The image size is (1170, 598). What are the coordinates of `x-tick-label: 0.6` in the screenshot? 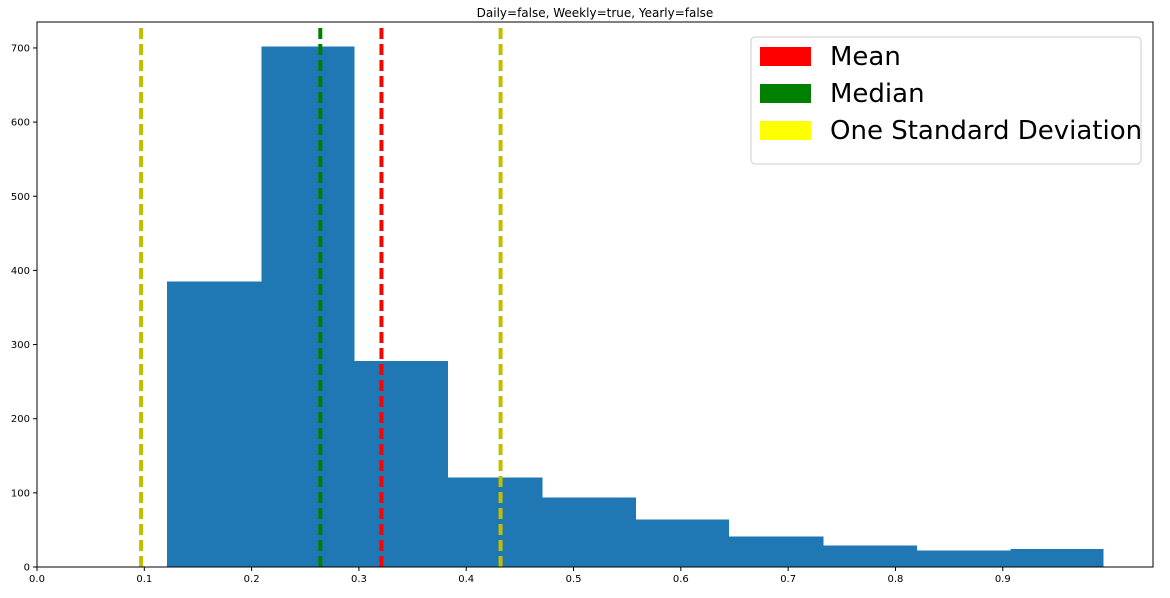 It's located at (681, 579).